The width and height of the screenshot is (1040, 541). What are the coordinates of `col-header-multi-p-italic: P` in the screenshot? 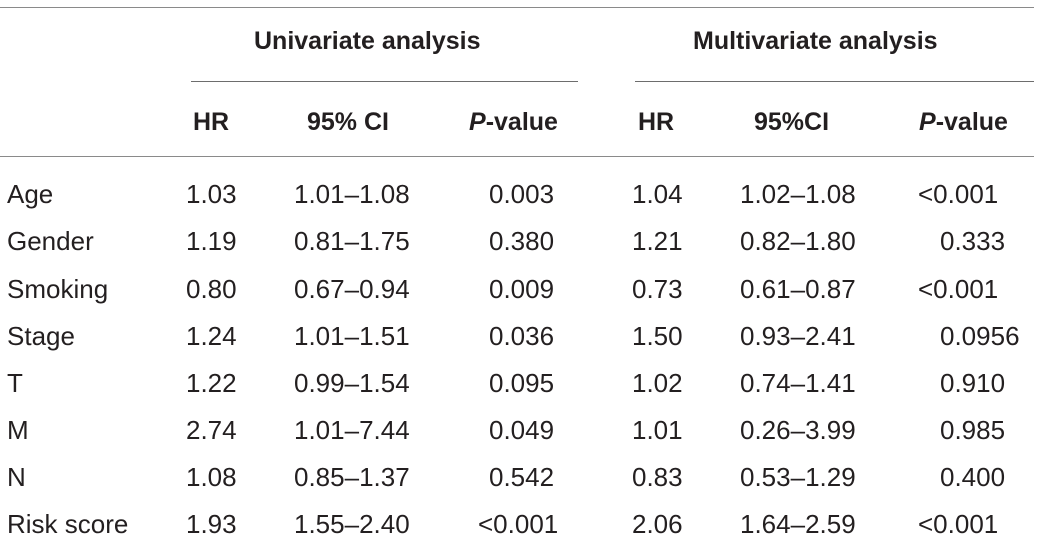 It's located at (927, 122).